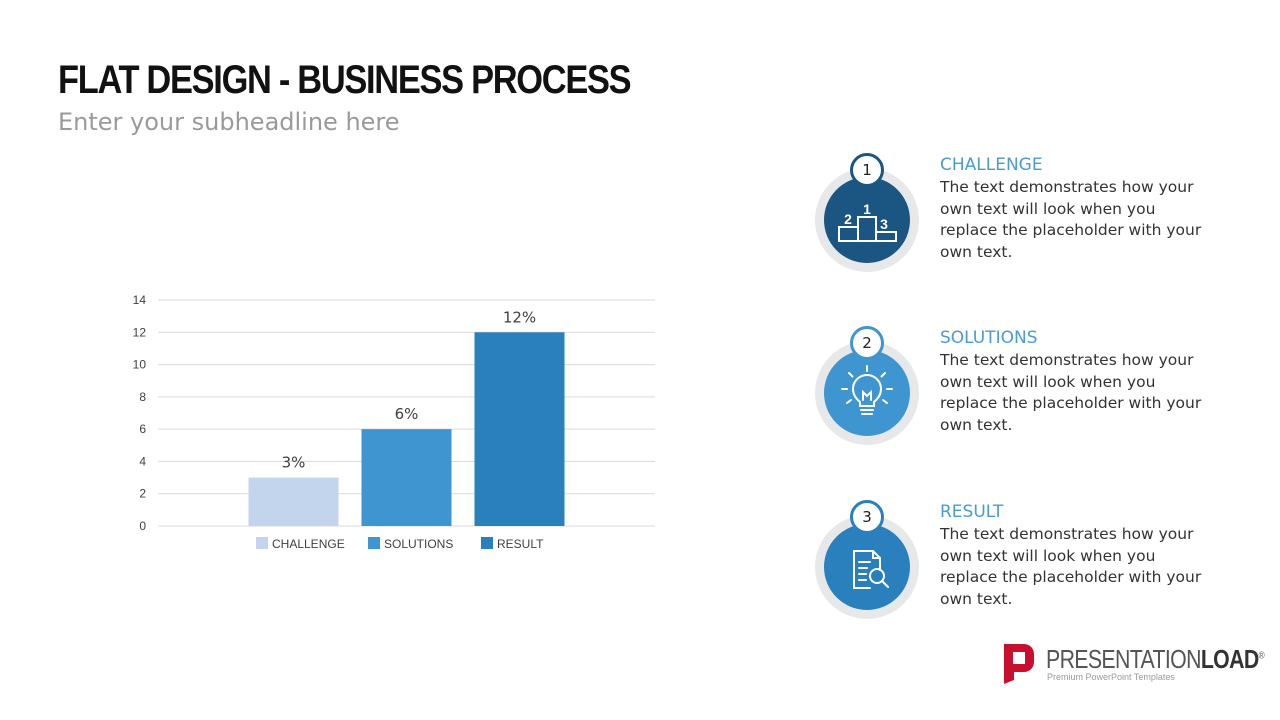 The height and width of the screenshot is (720, 1280). I want to click on step-title: RESULT, so click(972, 512).